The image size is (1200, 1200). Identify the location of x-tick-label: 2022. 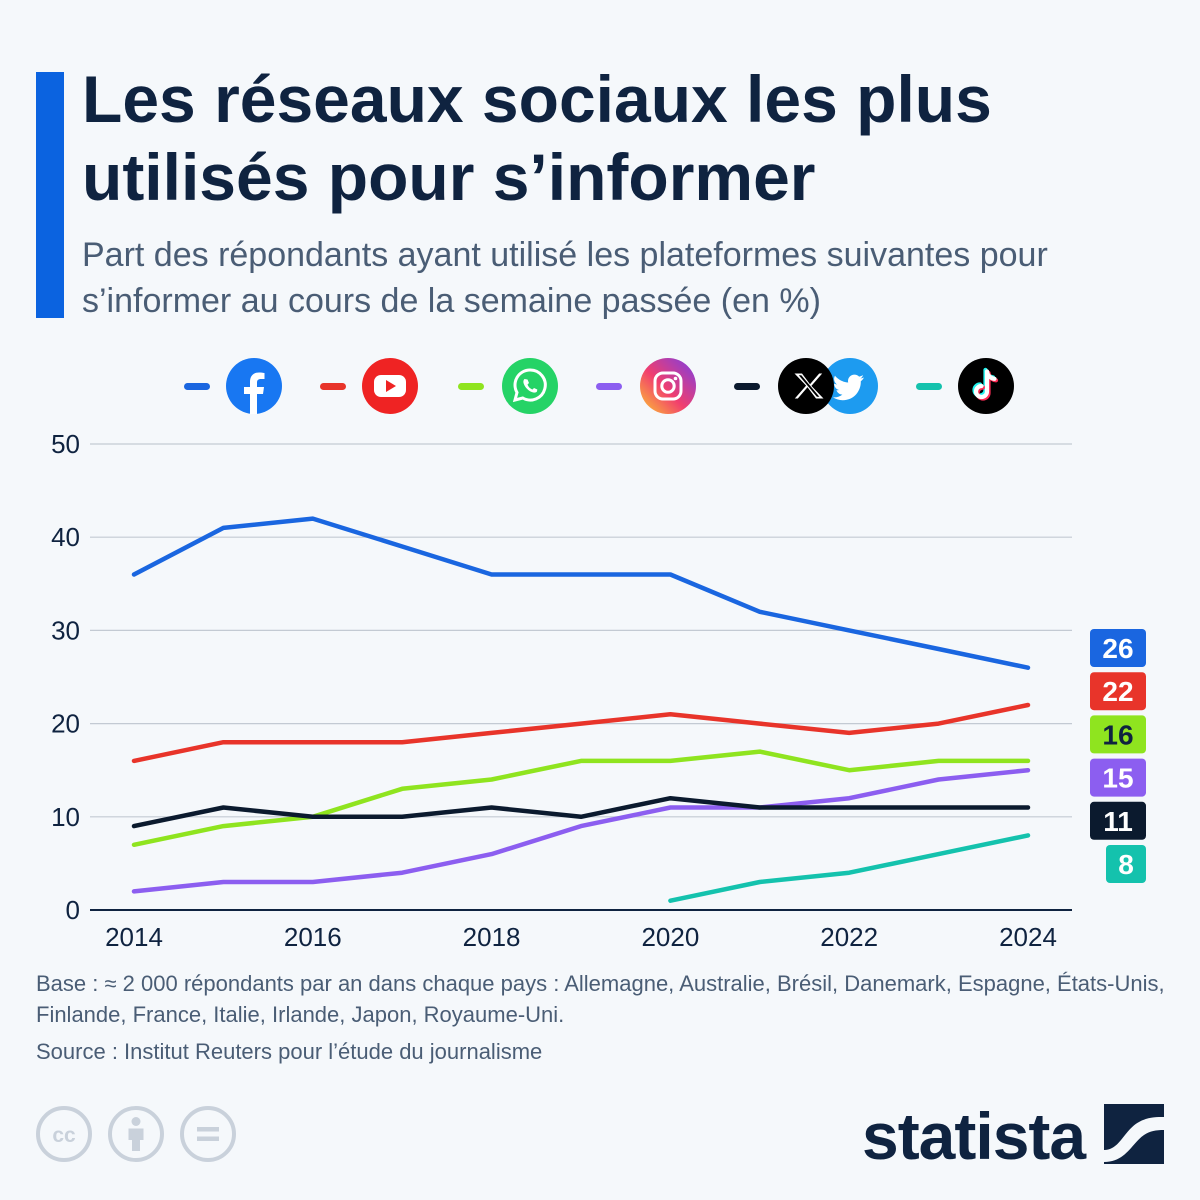
(849, 937).